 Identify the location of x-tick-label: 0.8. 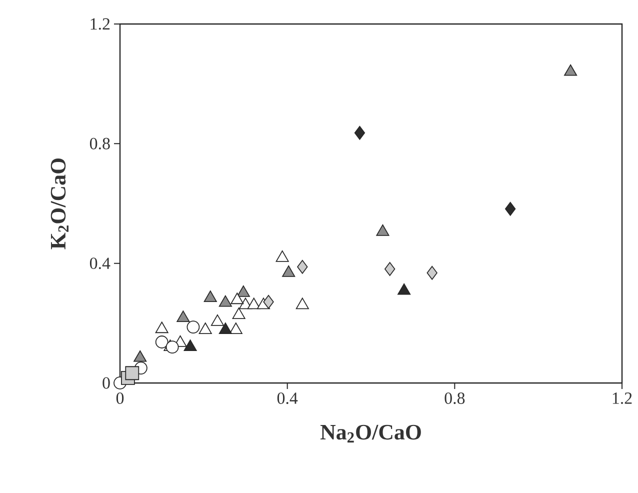
(454, 398).